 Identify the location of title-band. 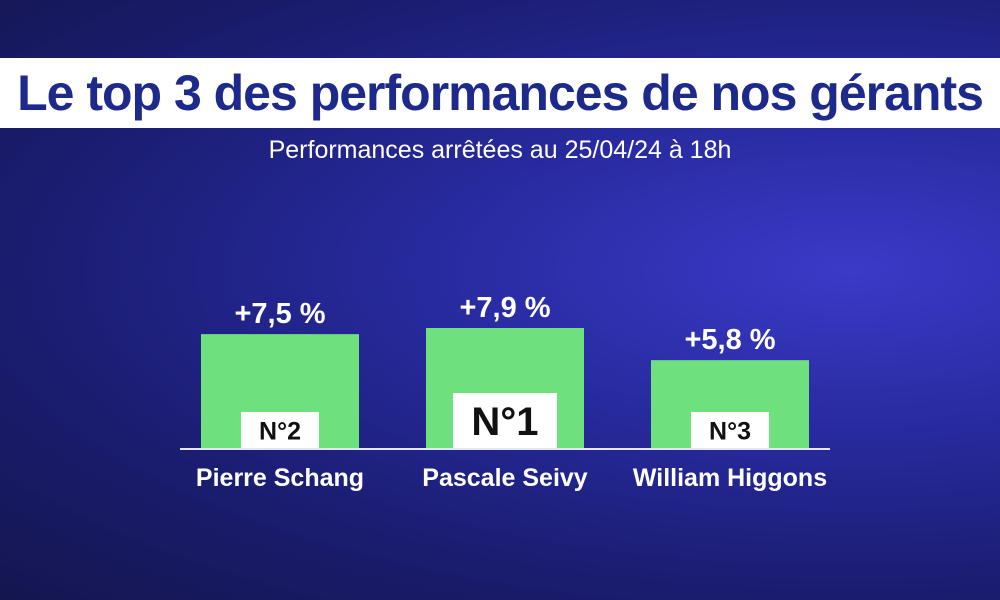
(500, 93).